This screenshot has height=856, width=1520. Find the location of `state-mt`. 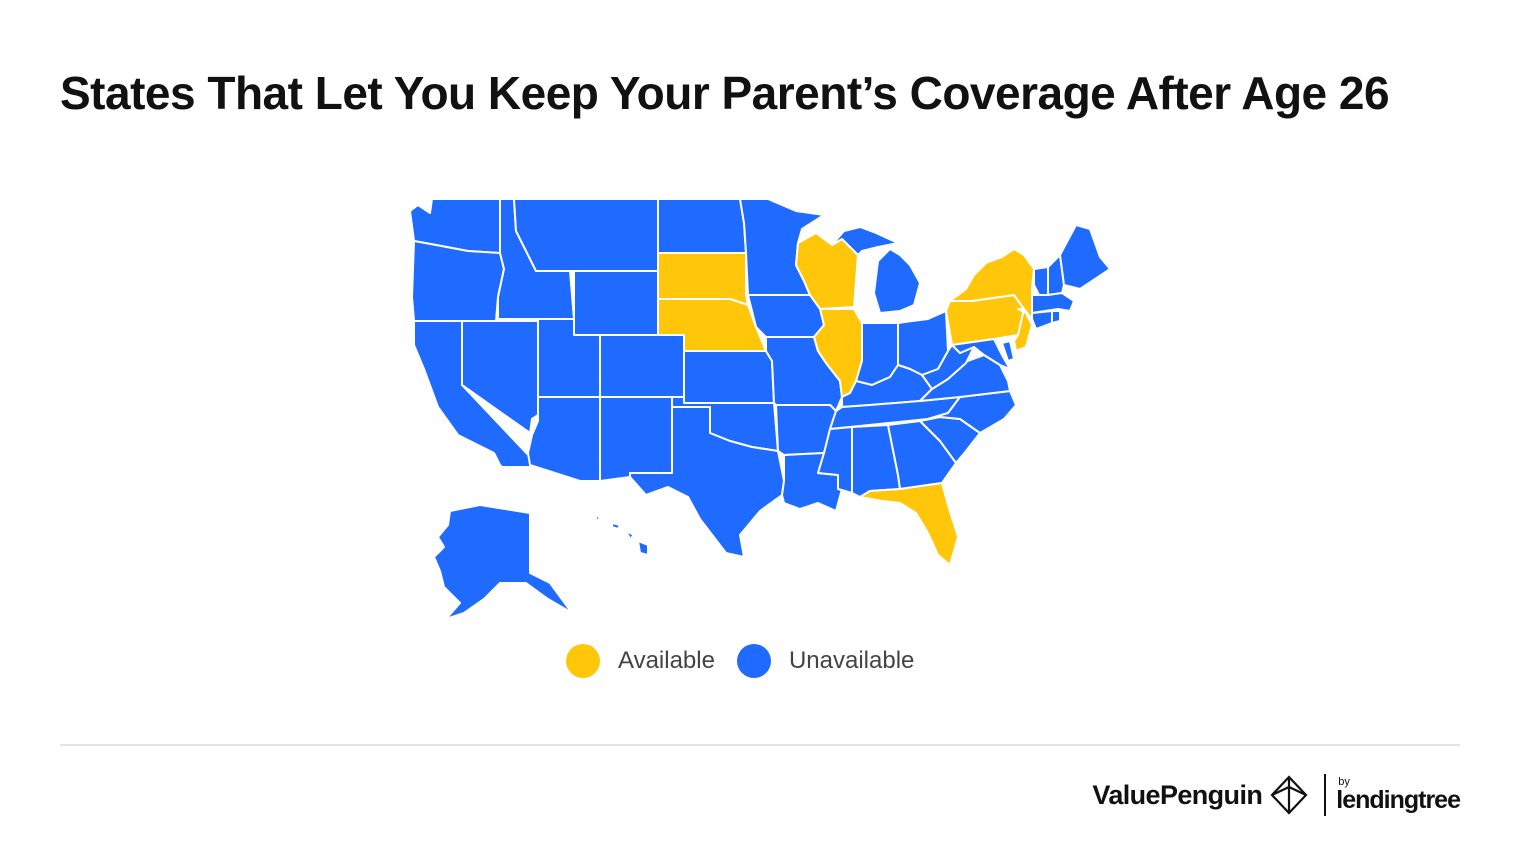

state-mt is located at coordinates (586, 235).